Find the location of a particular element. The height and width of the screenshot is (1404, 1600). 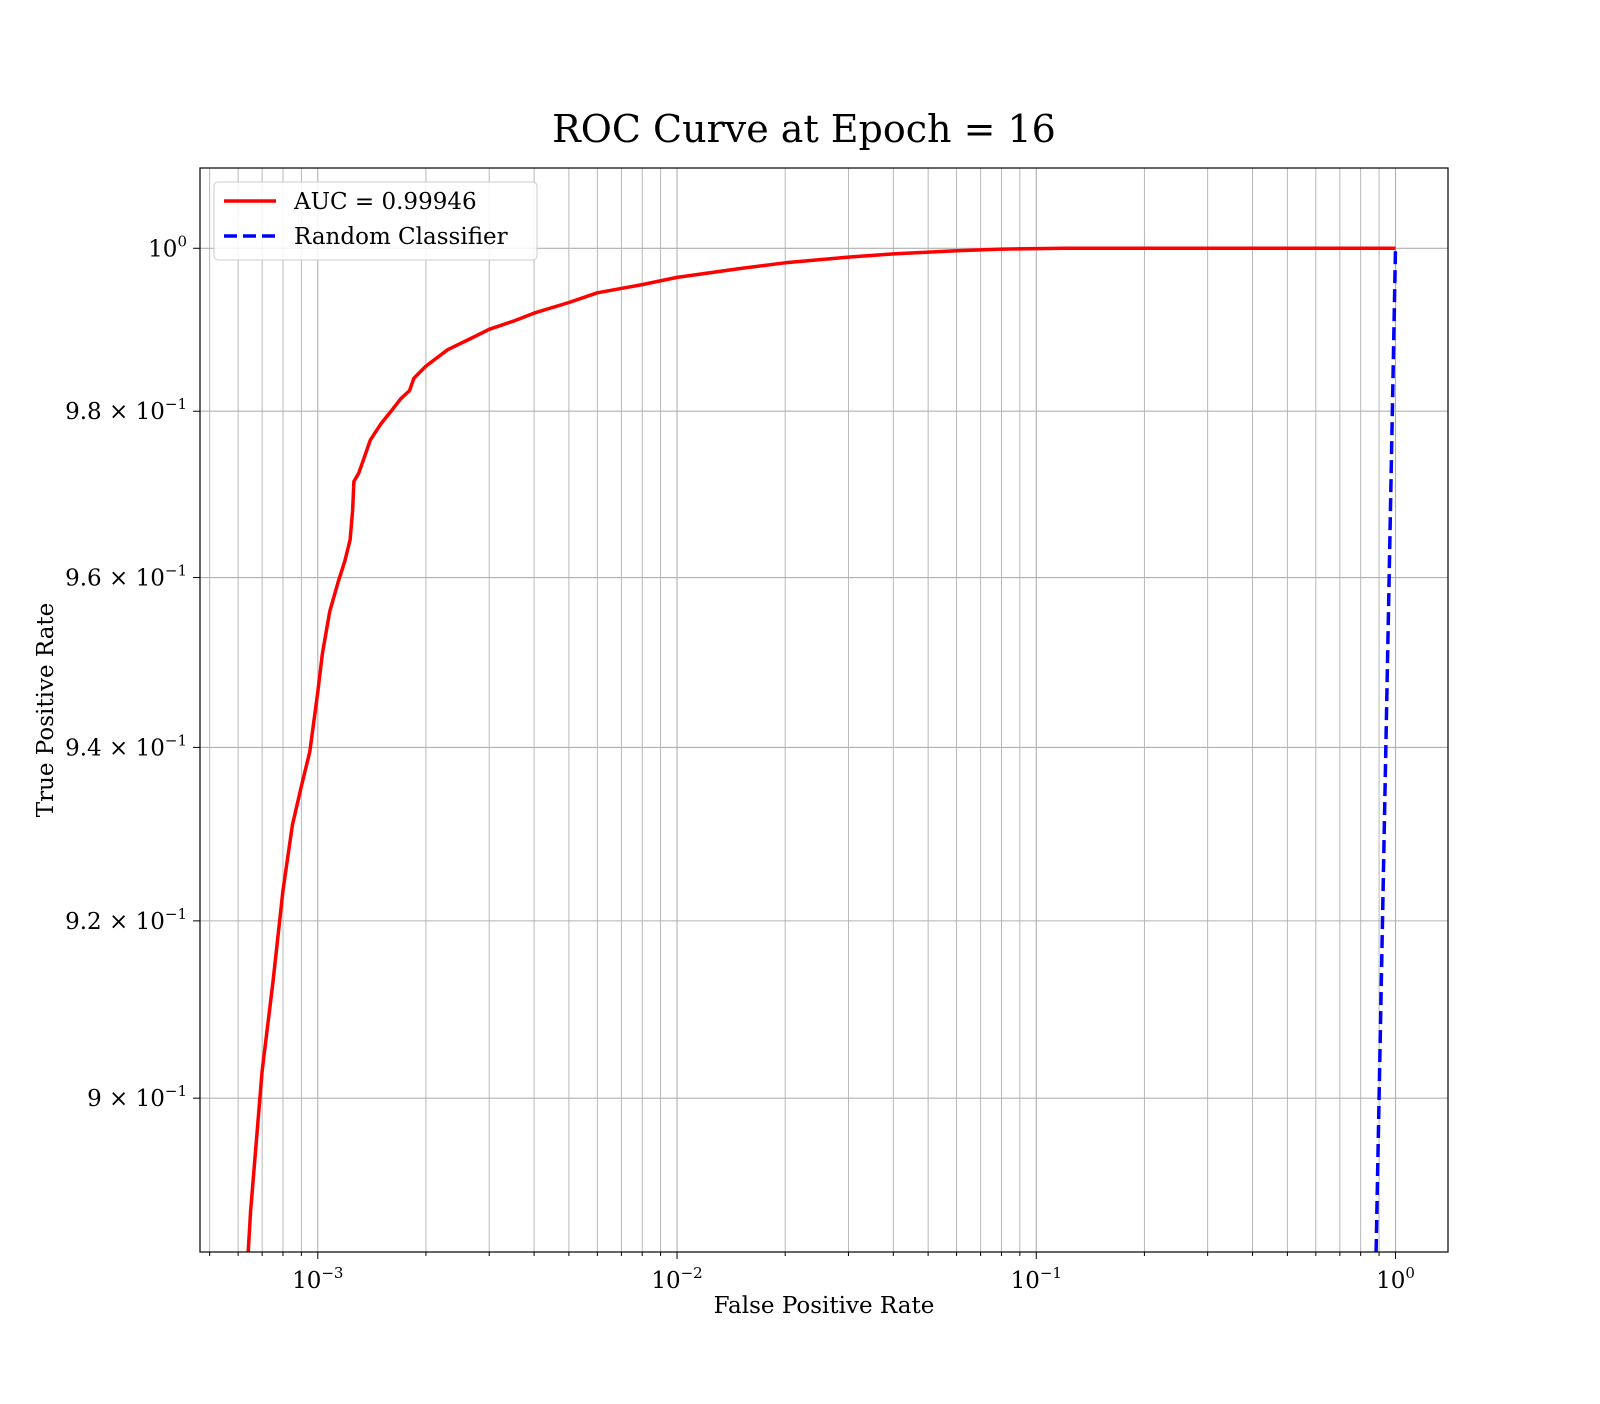

legend-label-auc: AUC = 0.99946 is located at coordinates (385, 202).